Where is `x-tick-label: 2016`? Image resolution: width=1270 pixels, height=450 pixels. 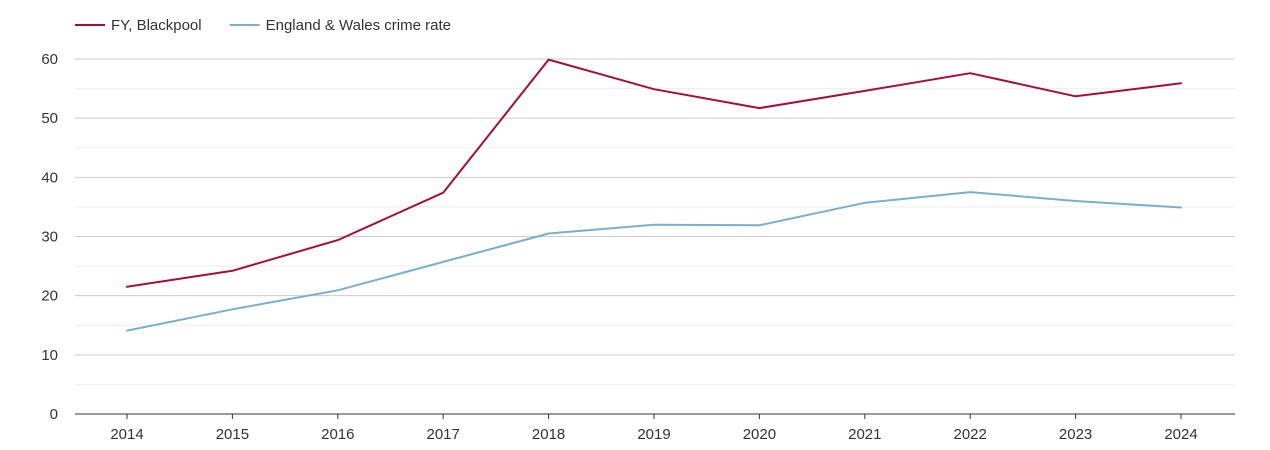
x-tick-label: 2016 is located at coordinates (337, 434).